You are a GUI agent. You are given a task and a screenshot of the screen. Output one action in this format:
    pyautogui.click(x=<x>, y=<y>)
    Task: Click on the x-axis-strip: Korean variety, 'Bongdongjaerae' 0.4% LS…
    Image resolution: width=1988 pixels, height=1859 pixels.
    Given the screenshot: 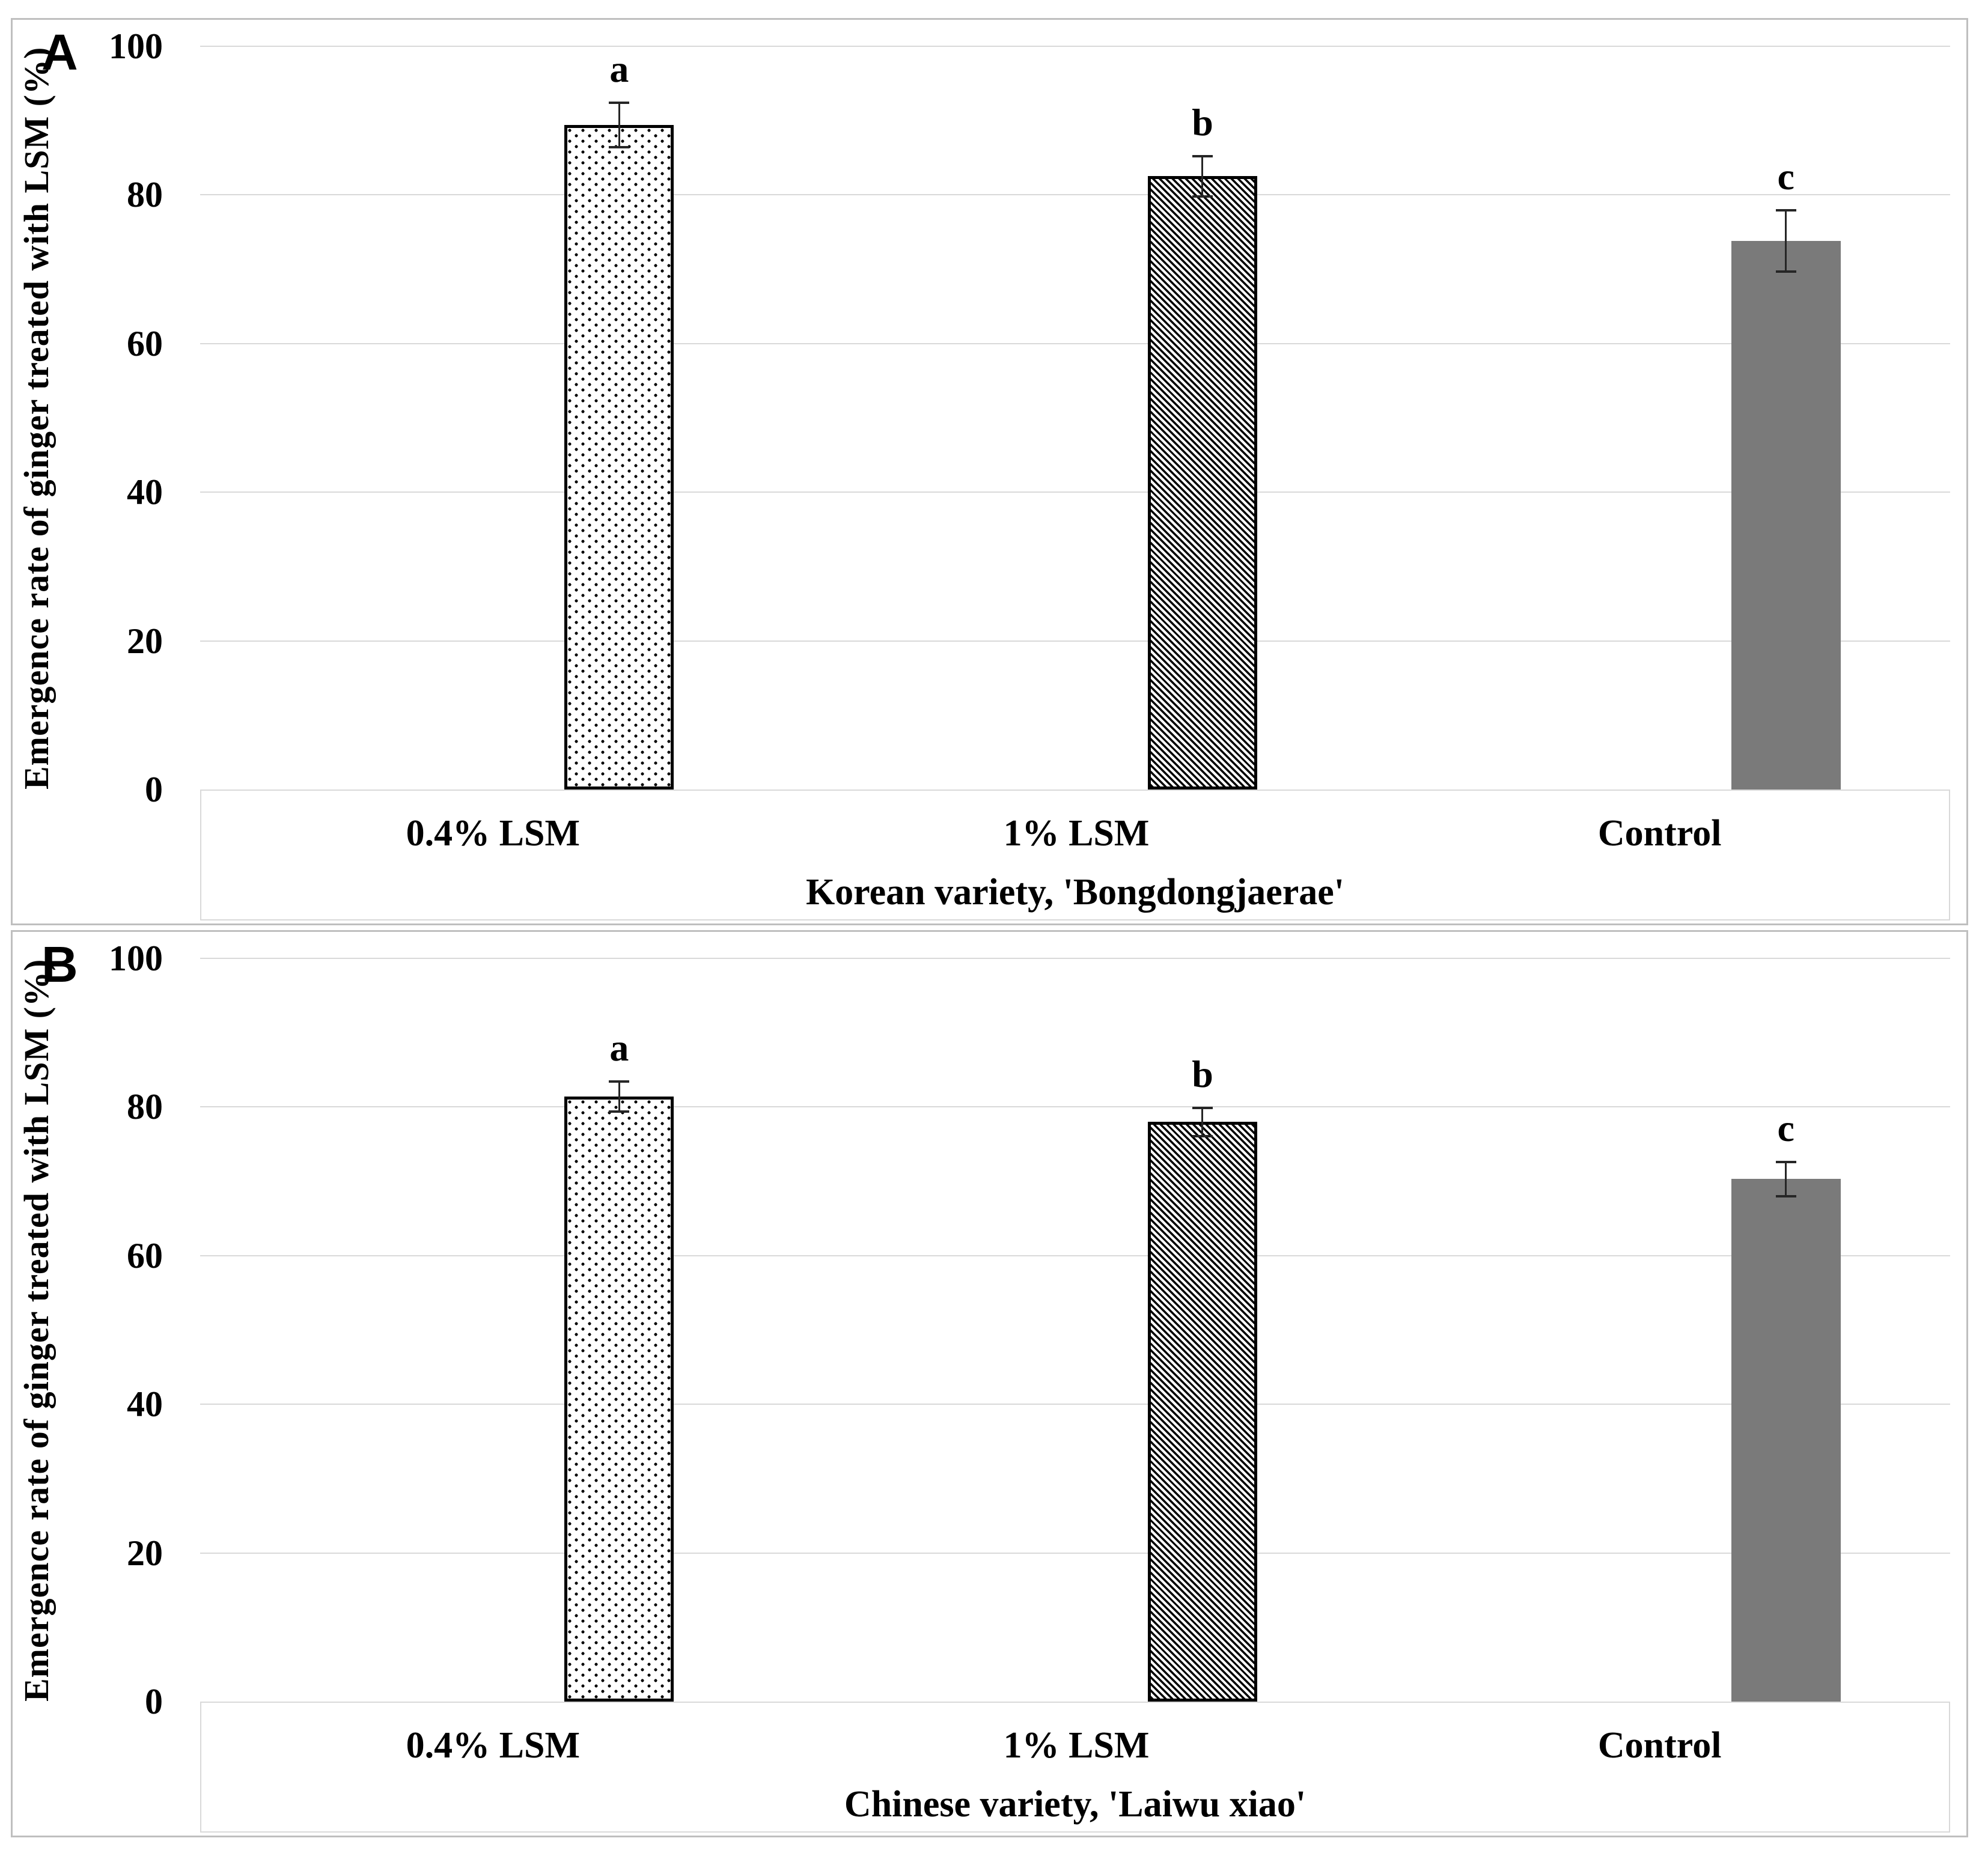 What is the action you would take?
    pyautogui.click(x=1075, y=855)
    